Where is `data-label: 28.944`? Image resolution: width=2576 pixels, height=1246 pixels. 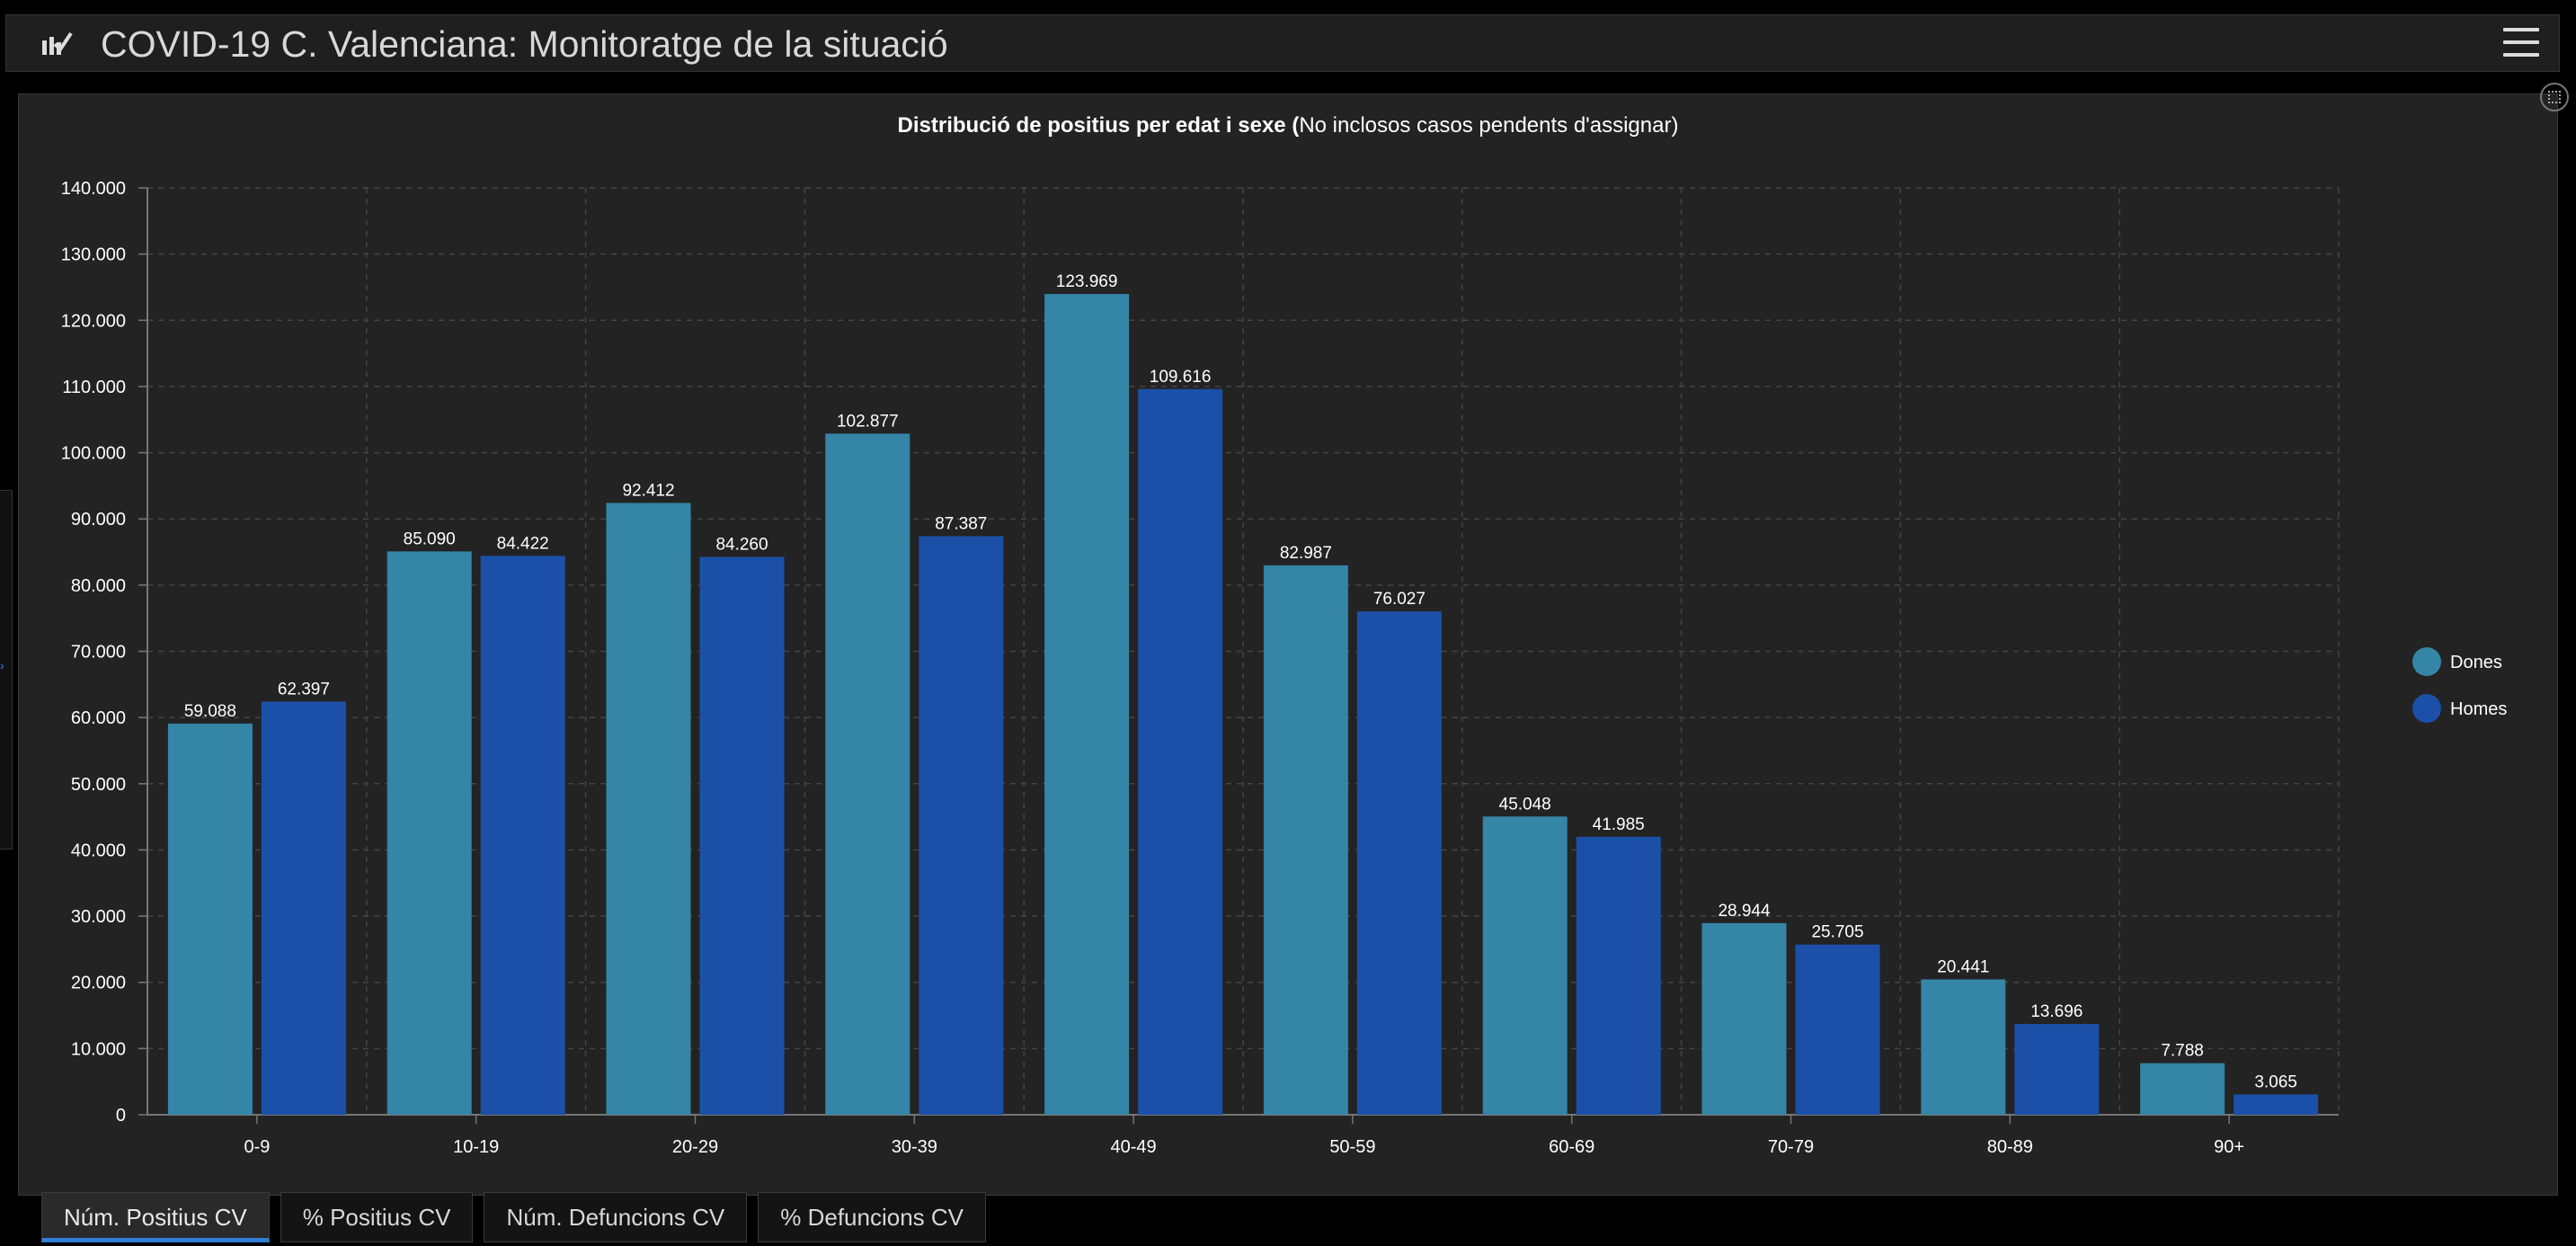
data-label: 28.944 is located at coordinates (1744, 911).